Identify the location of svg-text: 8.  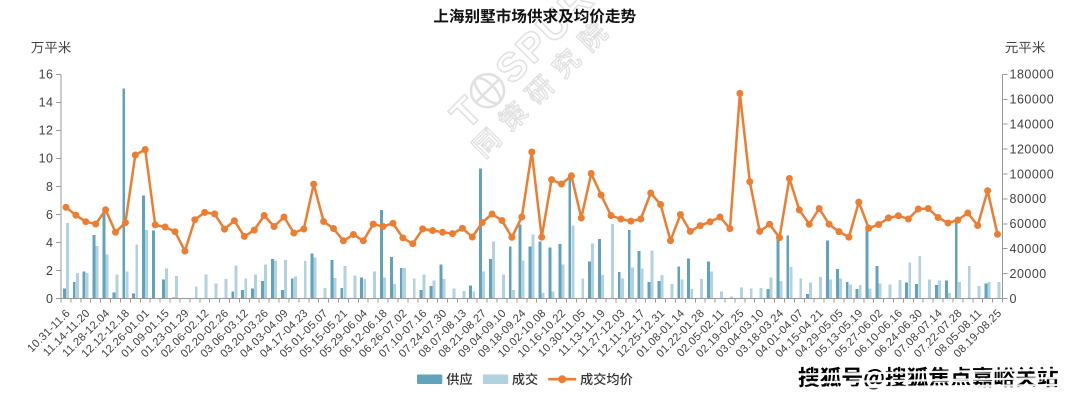
(49, 187).